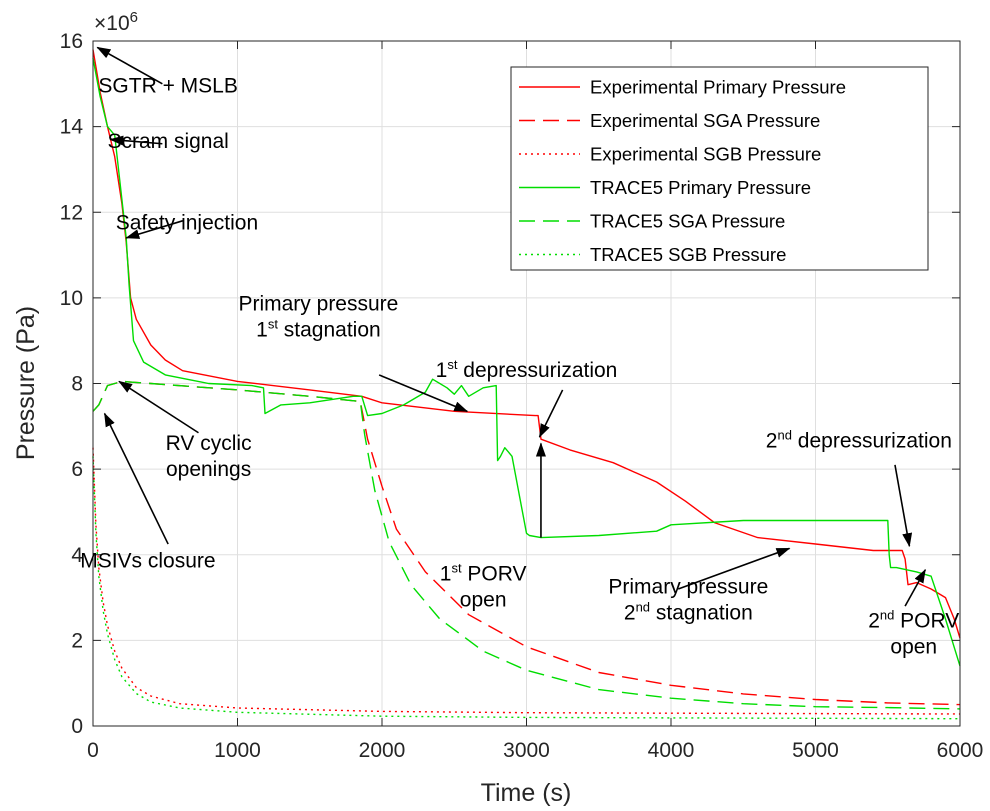 Image resolution: width=990 pixels, height=811 pixels. Describe the element at coordinates (208, 469) in the screenshot. I see `annotation-text: openings` at that location.